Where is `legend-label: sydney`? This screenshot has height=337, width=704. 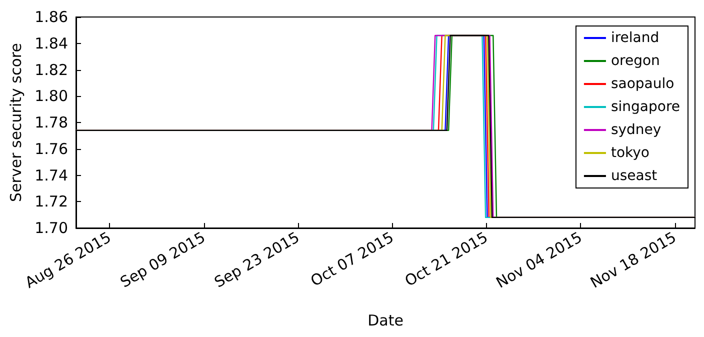 legend-label: sydney is located at coordinates (636, 130).